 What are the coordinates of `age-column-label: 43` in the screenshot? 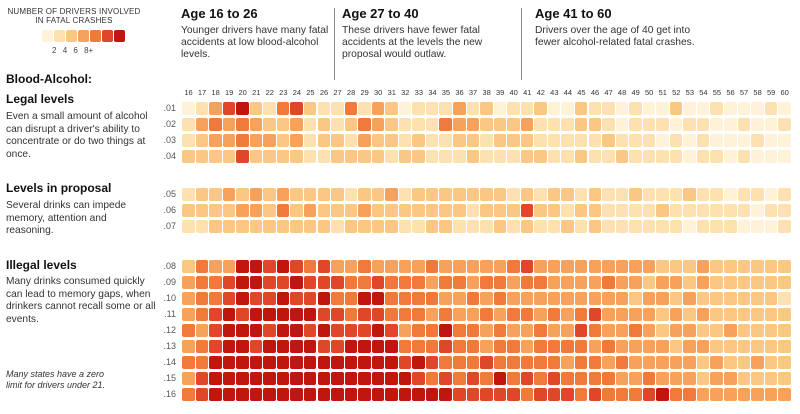 It's located at (554, 92).